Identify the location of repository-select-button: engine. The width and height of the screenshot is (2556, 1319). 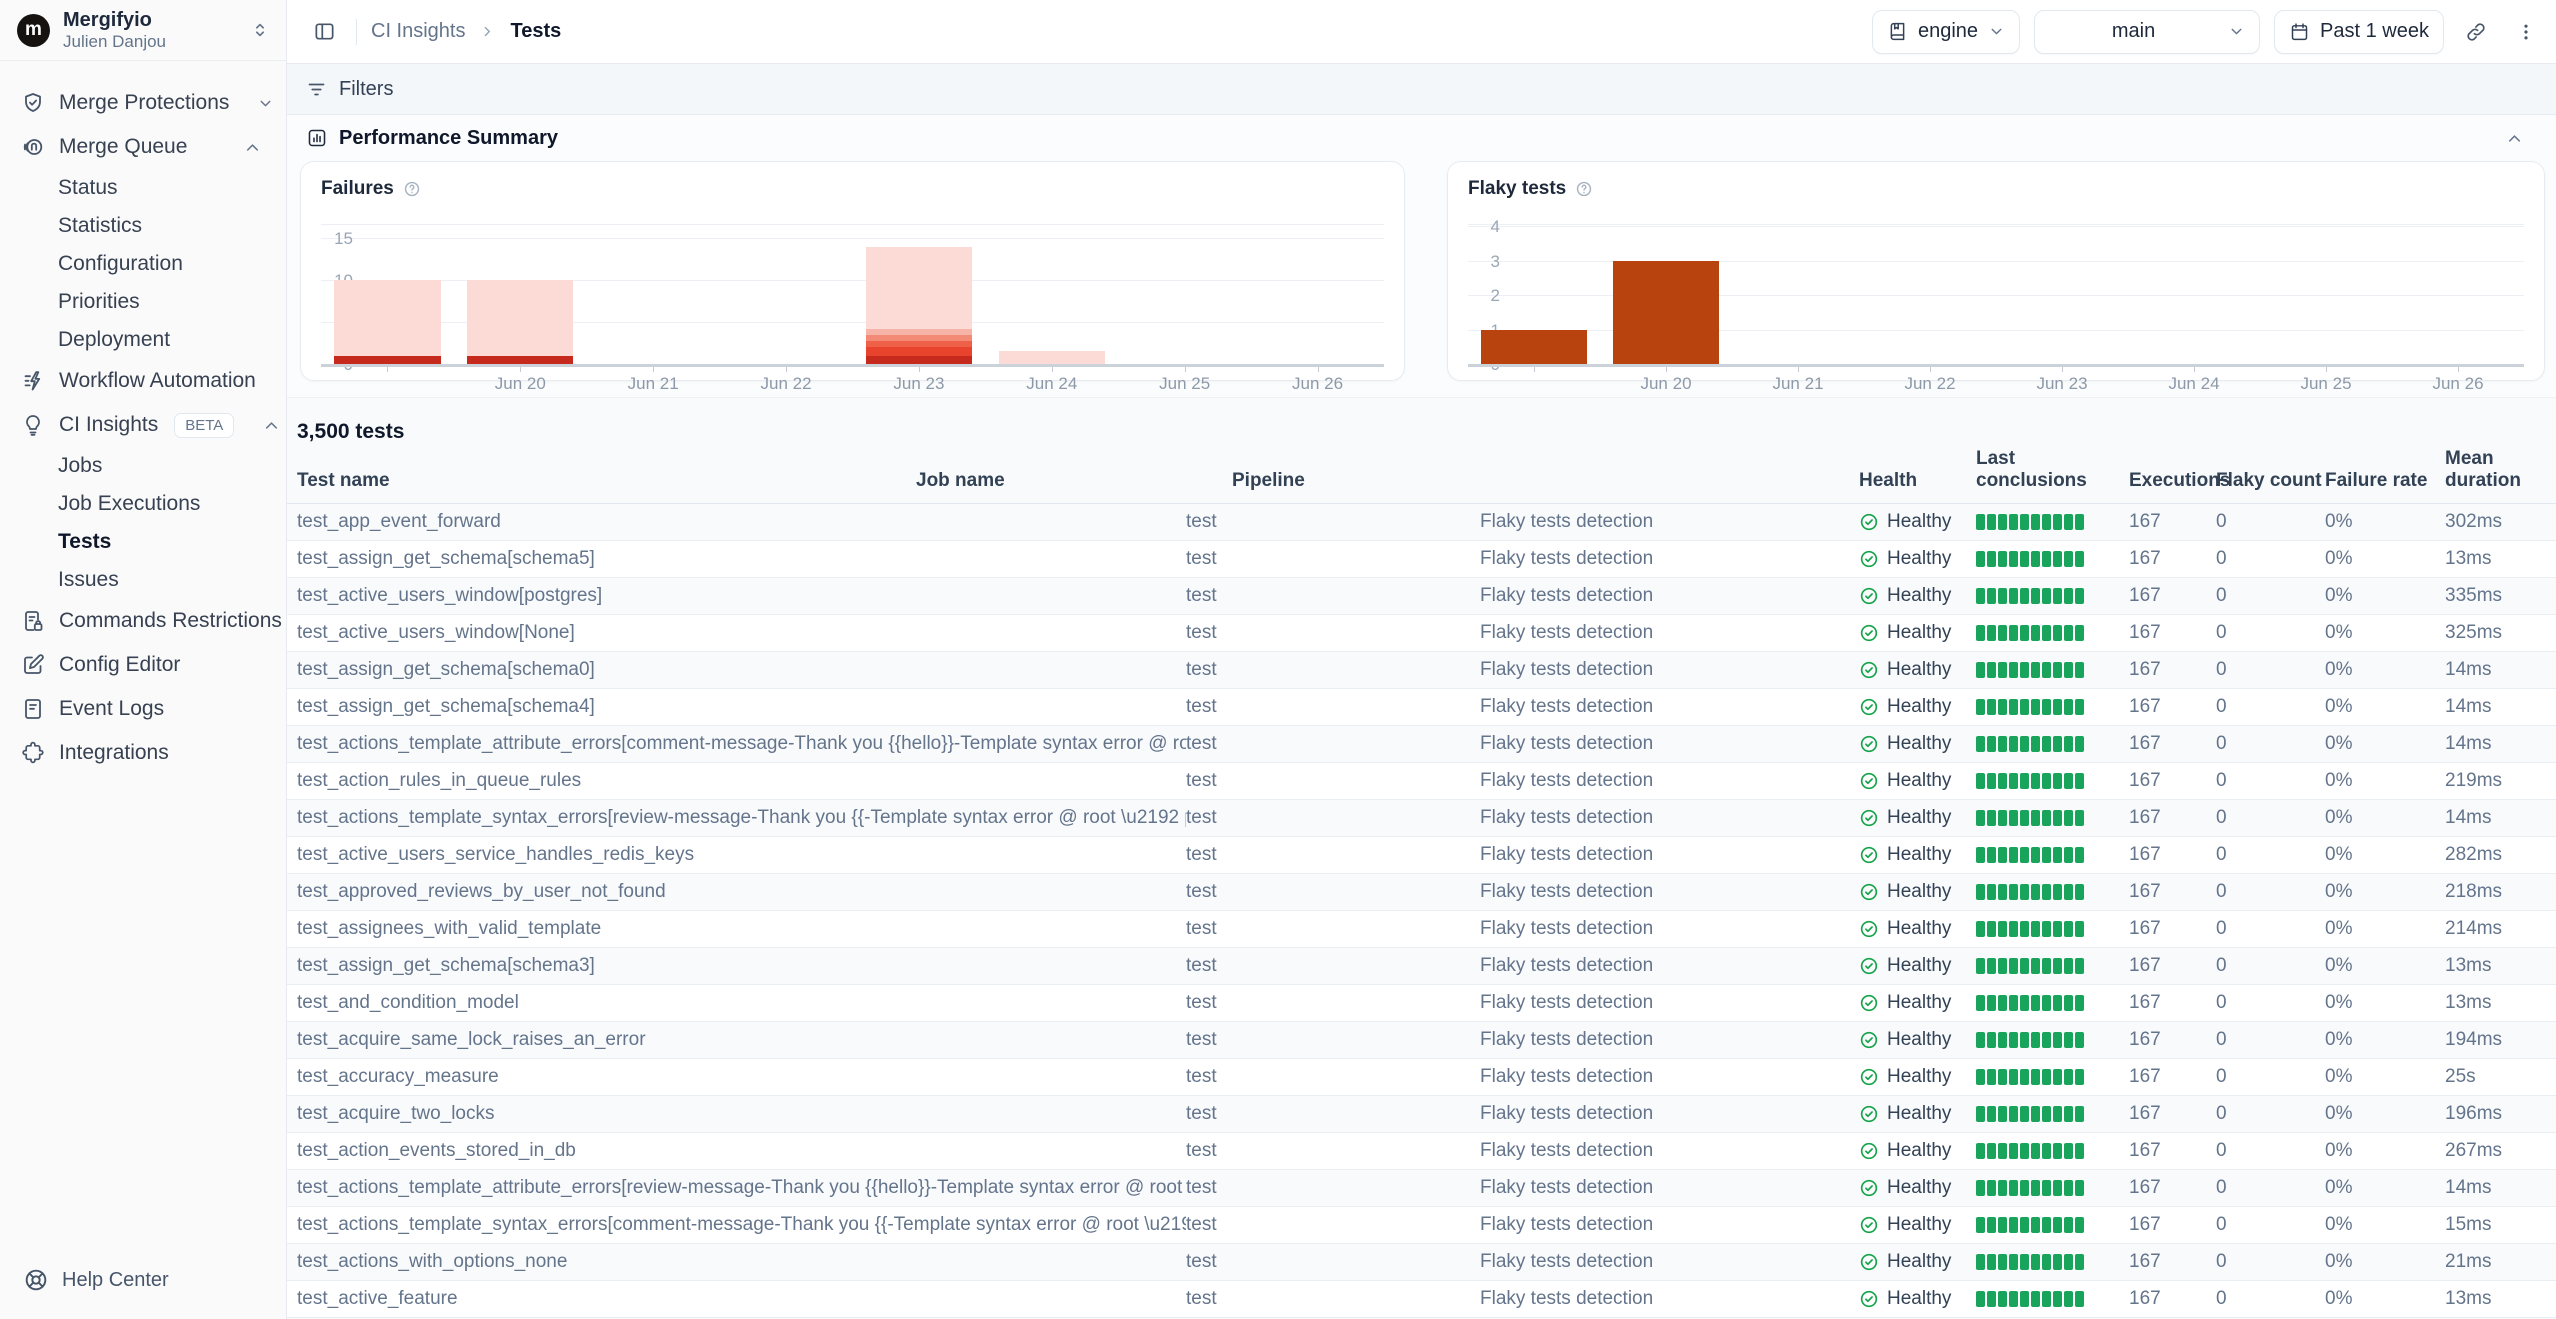
(1946, 31).